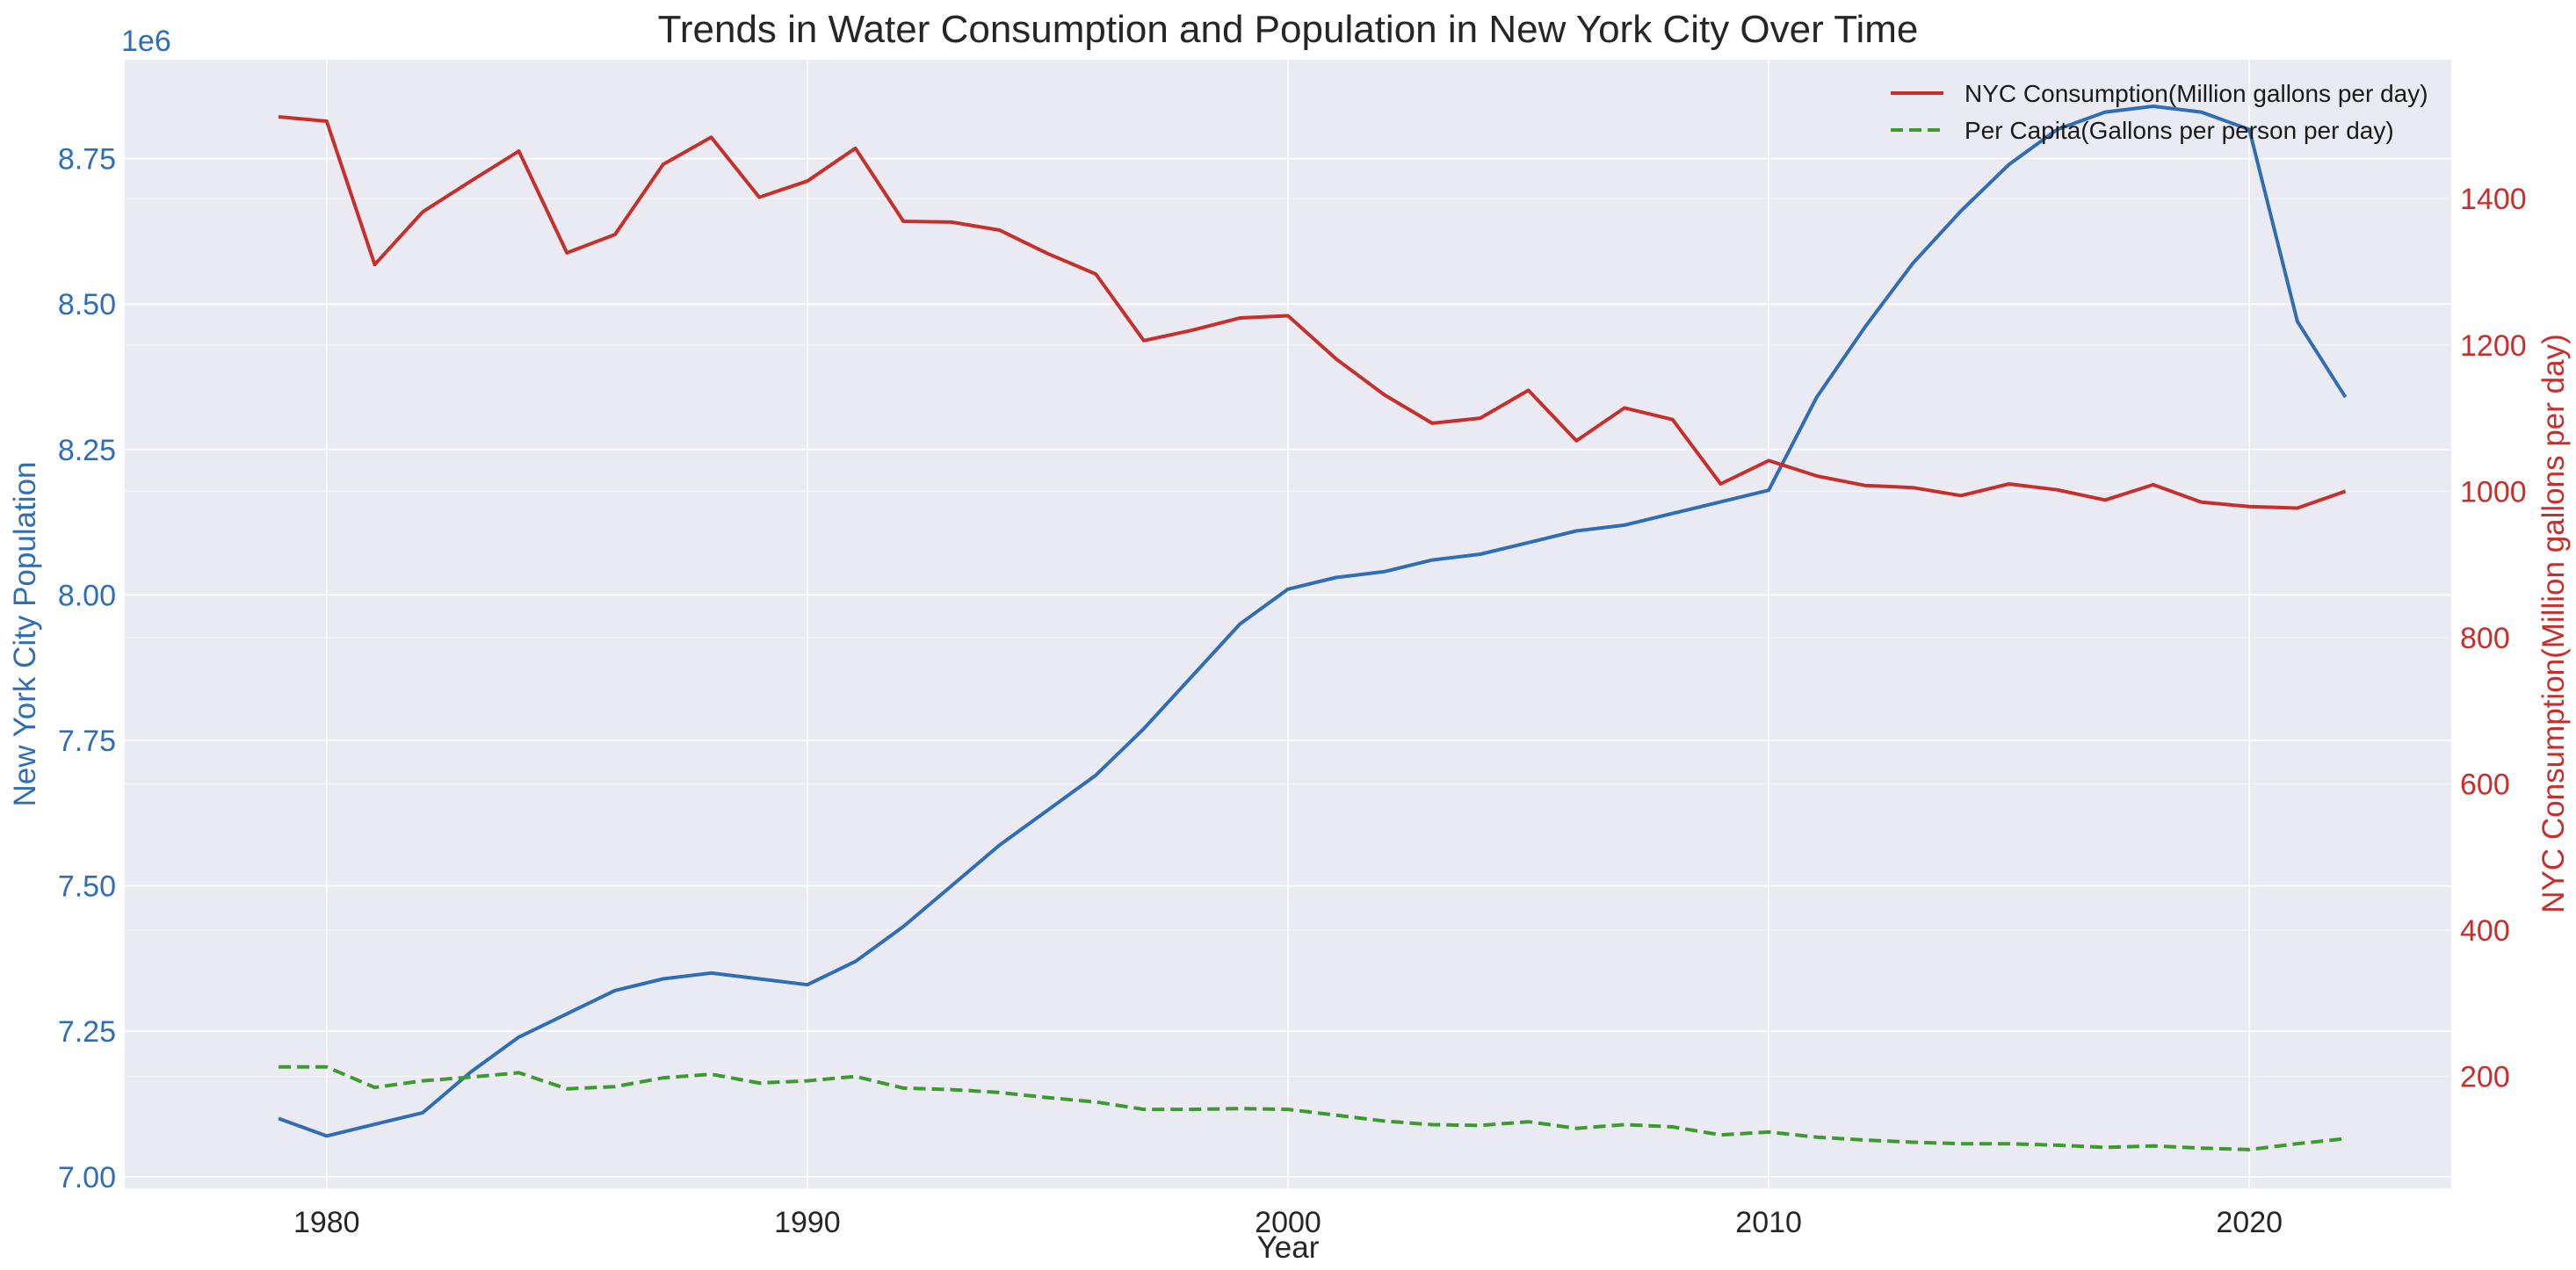  What do you see at coordinates (1768, 1222) in the screenshot?
I see `x-tick-label: 2010` at bounding box center [1768, 1222].